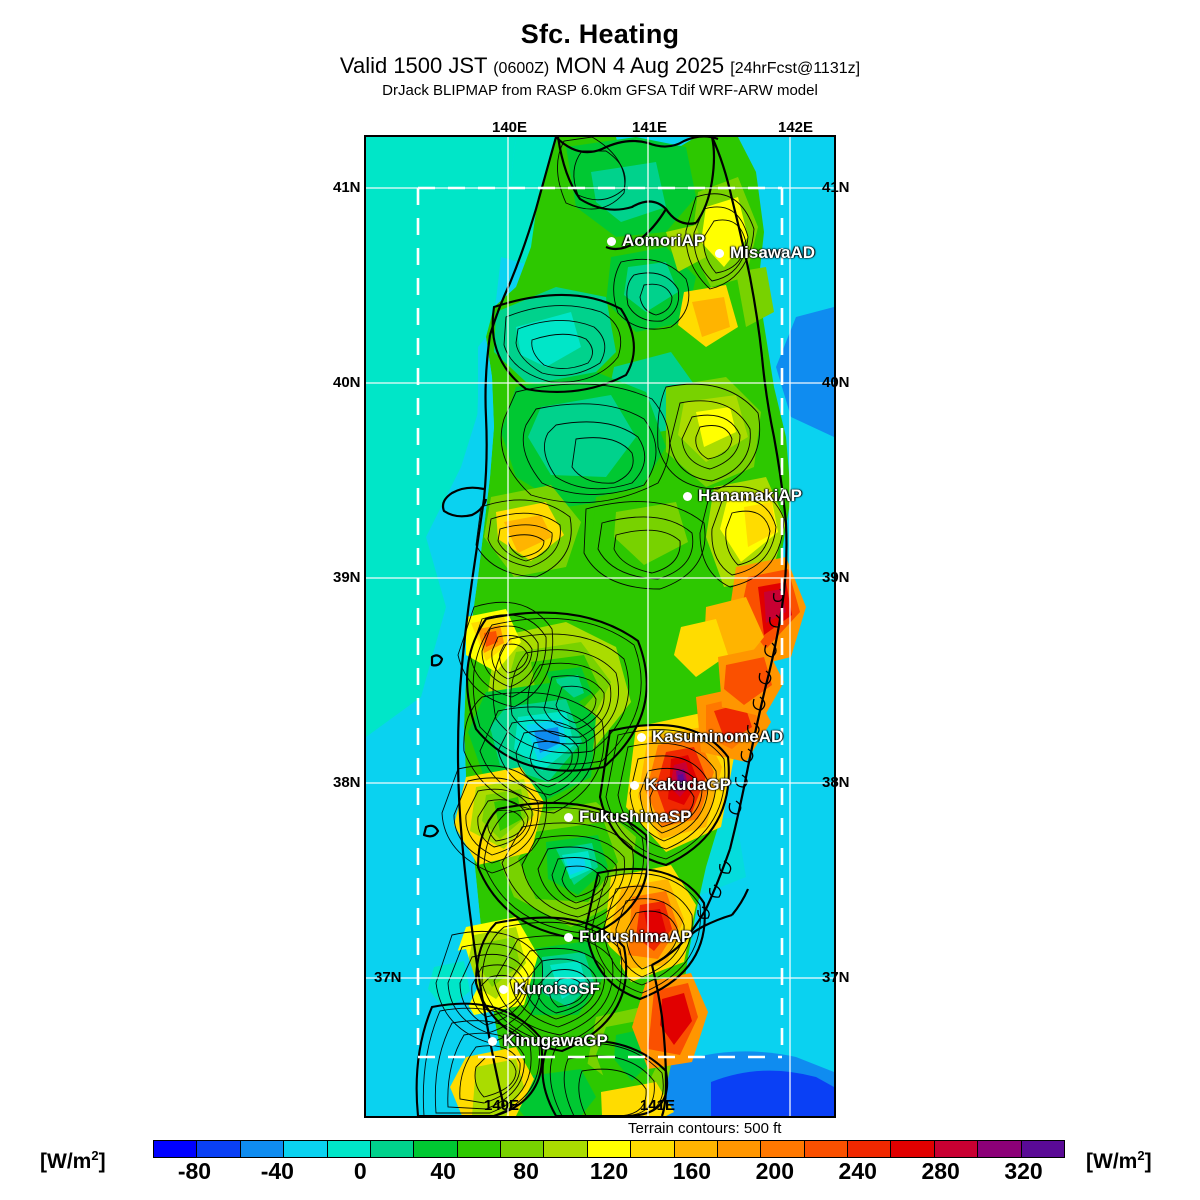  Describe the element at coordinates (692, 1171) in the screenshot. I see `colorbar-tick-label: 160` at that location.